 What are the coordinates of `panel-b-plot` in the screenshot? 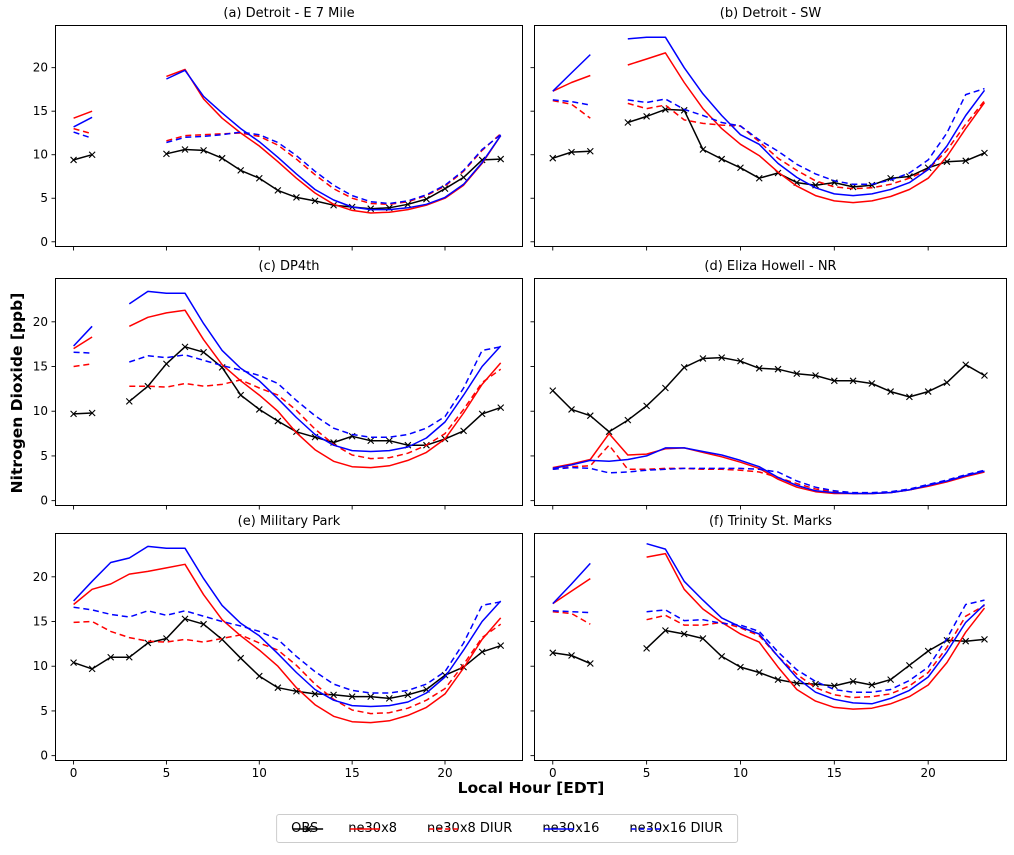 It's located at (768, 138).